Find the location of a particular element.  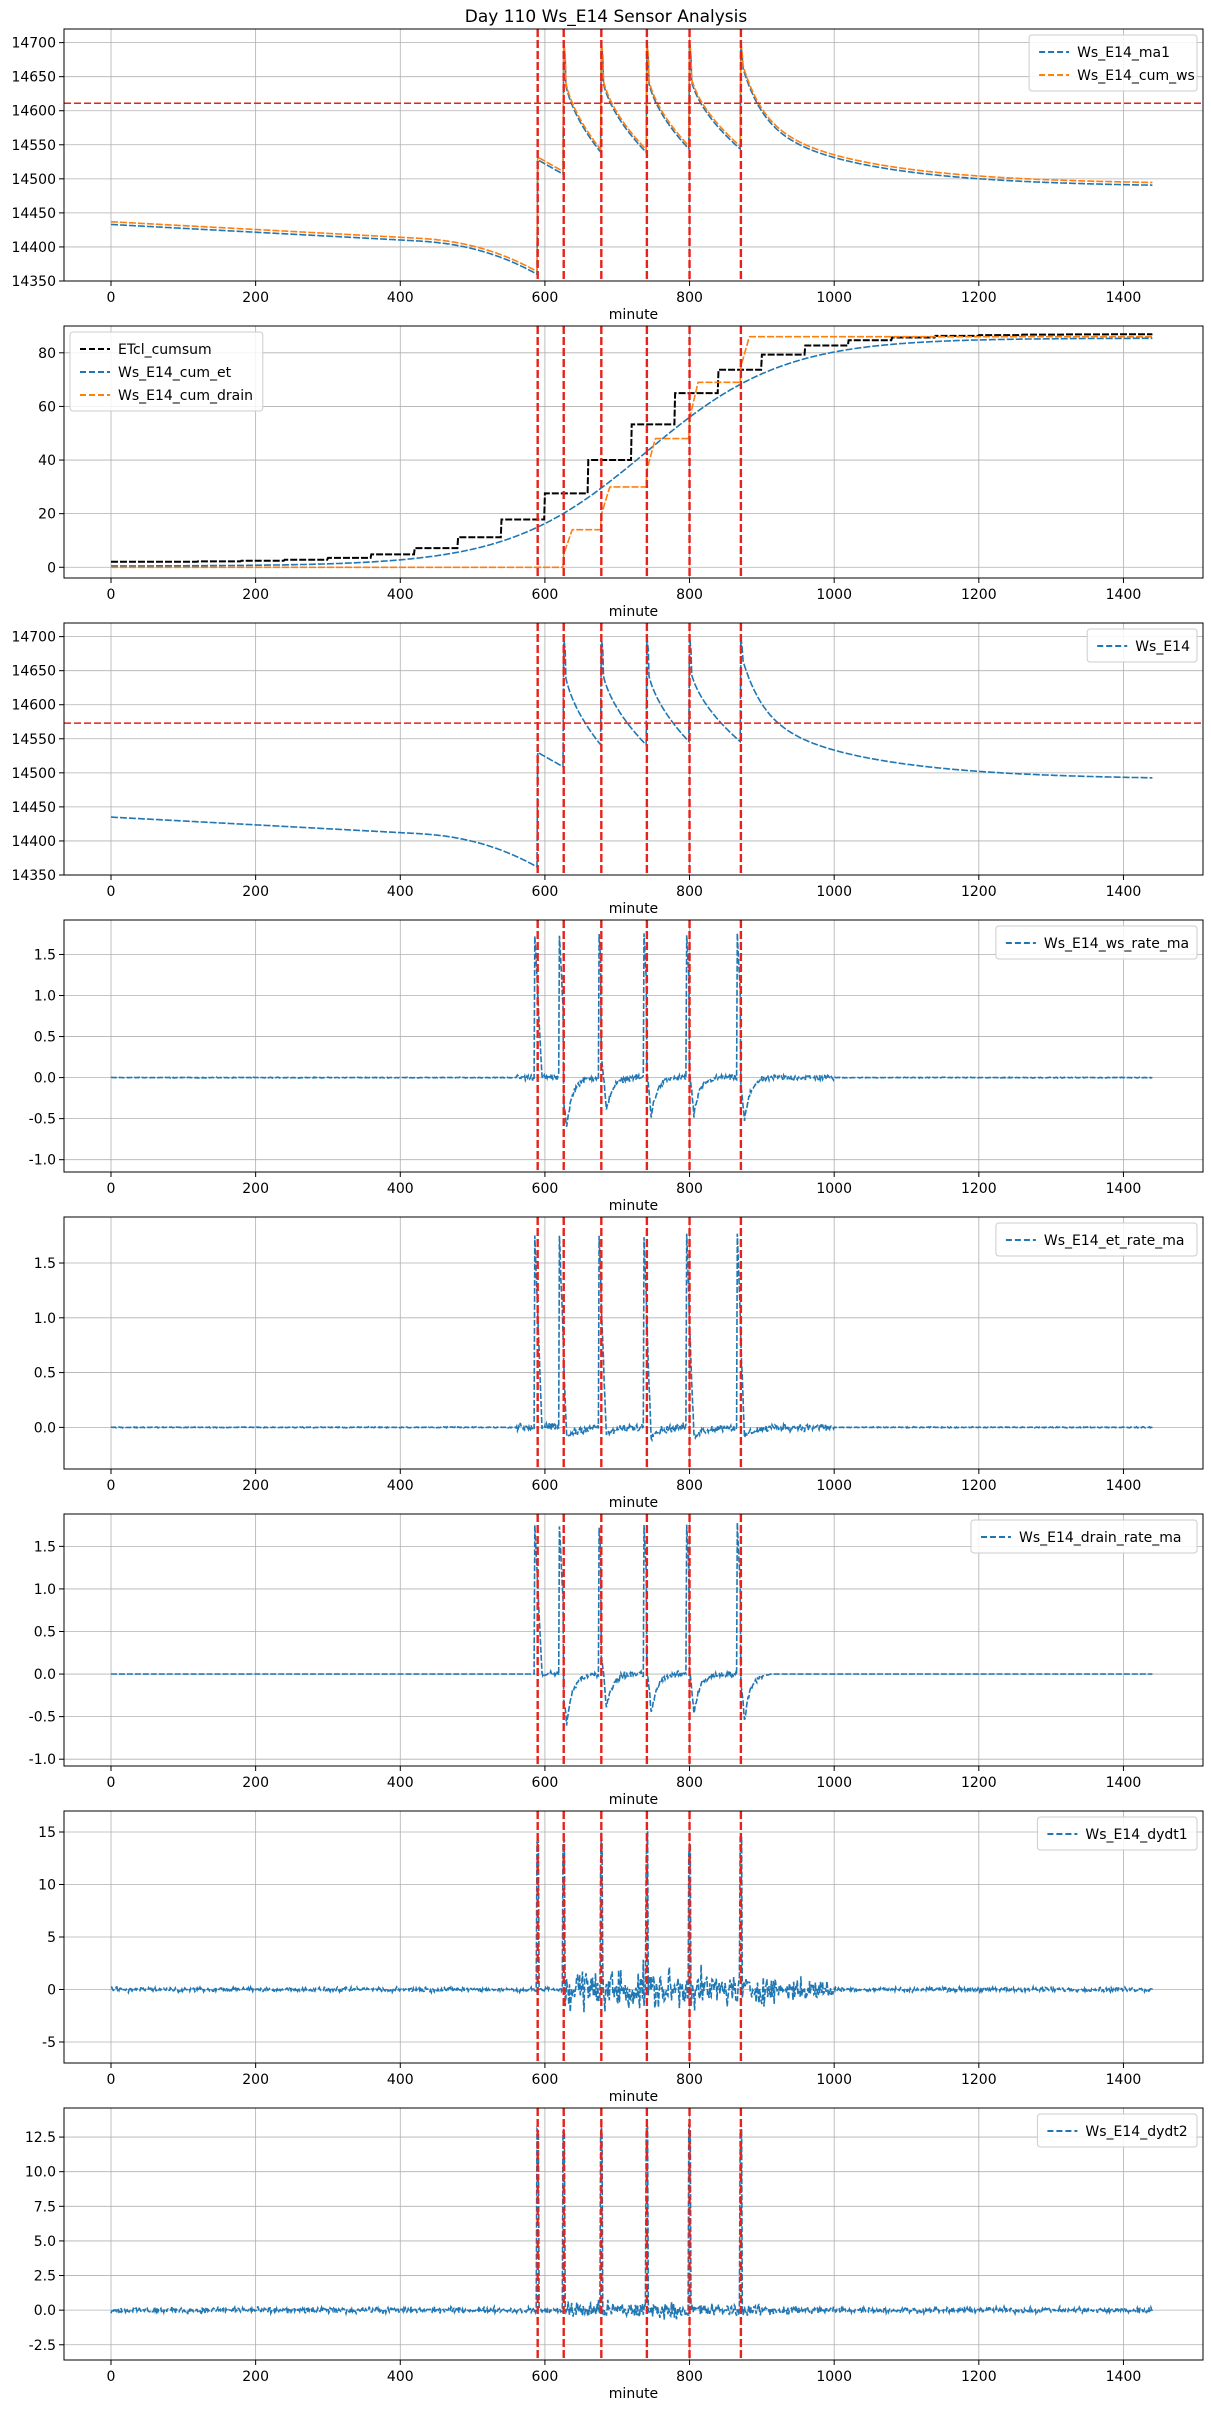

legend: Ws_E14_et_rate_ma is located at coordinates (1096, 1239).